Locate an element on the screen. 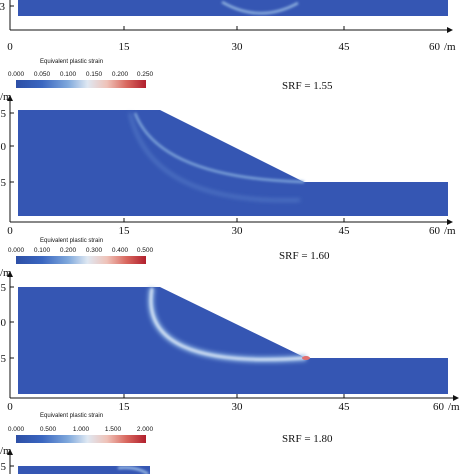 Image resolution: width=474 pixels, height=474 pixels. colorbar-tick: 1.000 is located at coordinates (81, 429).